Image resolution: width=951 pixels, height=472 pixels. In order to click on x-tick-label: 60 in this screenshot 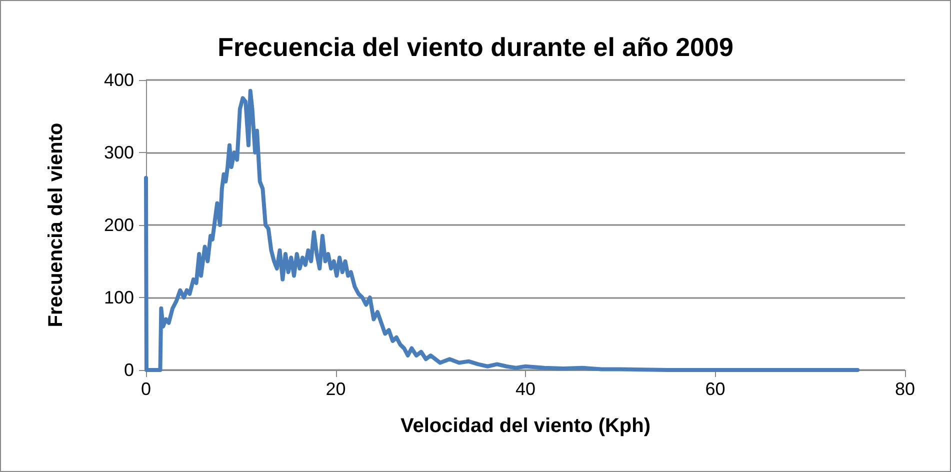, I will do `click(715, 389)`.